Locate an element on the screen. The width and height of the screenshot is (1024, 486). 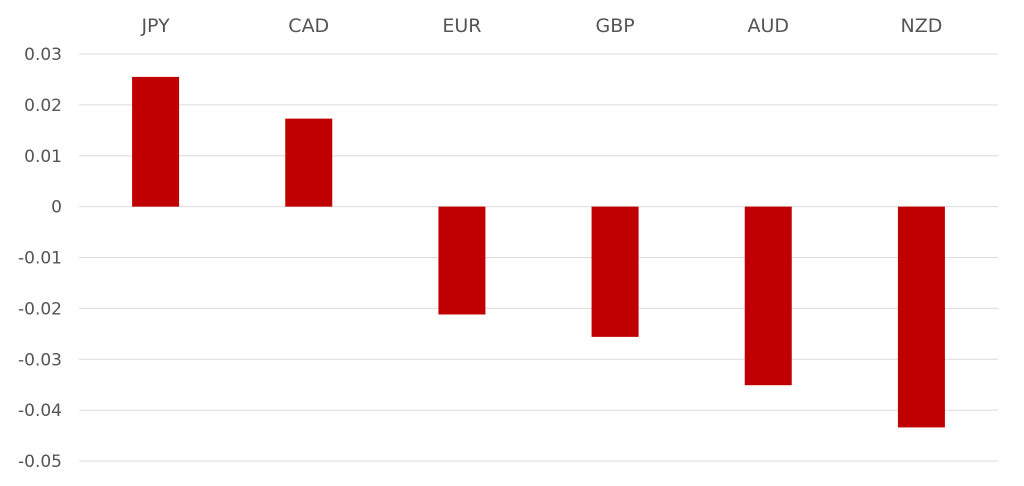
bar-jpy is located at coordinates (156, 141).